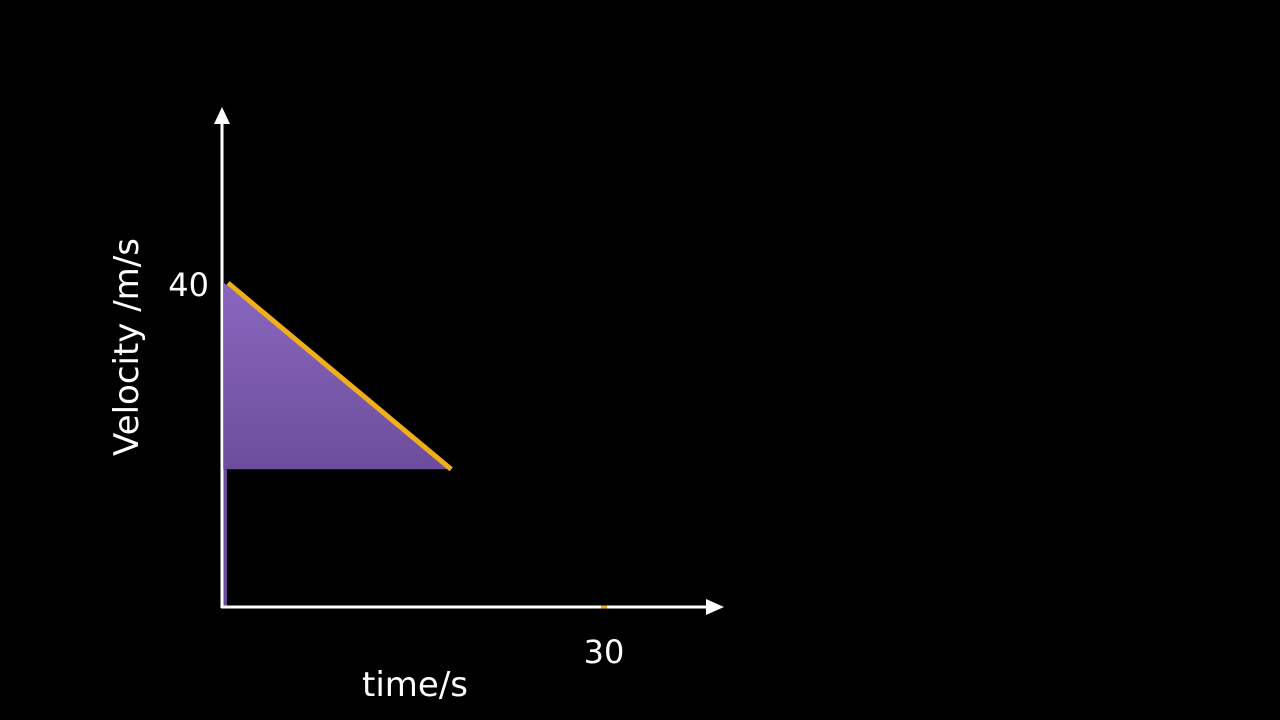 Image resolution: width=1280 pixels, height=720 pixels. What do you see at coordinates (604, 652) in the screenshot?
I see `x-tick-label-30: 30` at bounding box center [604, 652].